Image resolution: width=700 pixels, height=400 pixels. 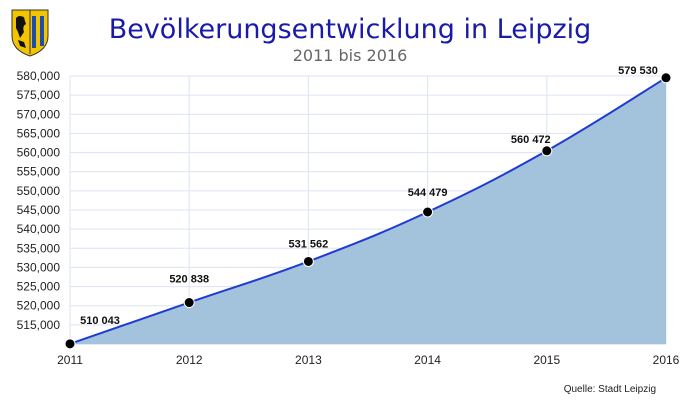 What do you see at coordinates (39, 267) in the screenshot?
I see `y-tick-label: 530,000` at bounding box center [39, 267].